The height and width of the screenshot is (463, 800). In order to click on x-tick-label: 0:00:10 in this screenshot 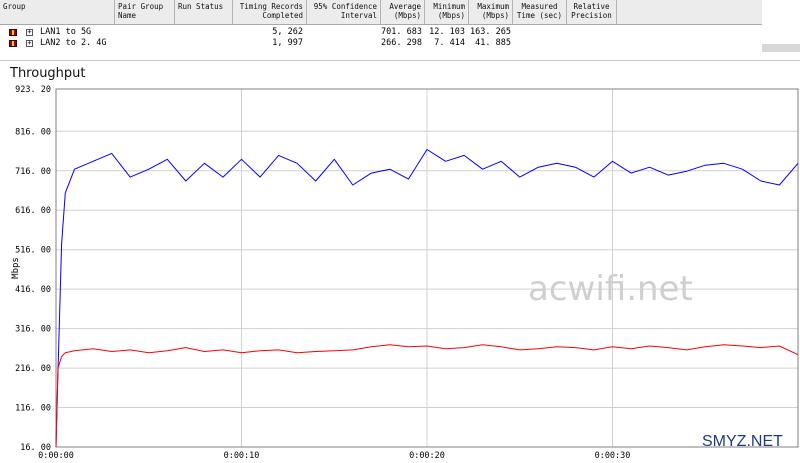, I will do `click(242, 456)`.